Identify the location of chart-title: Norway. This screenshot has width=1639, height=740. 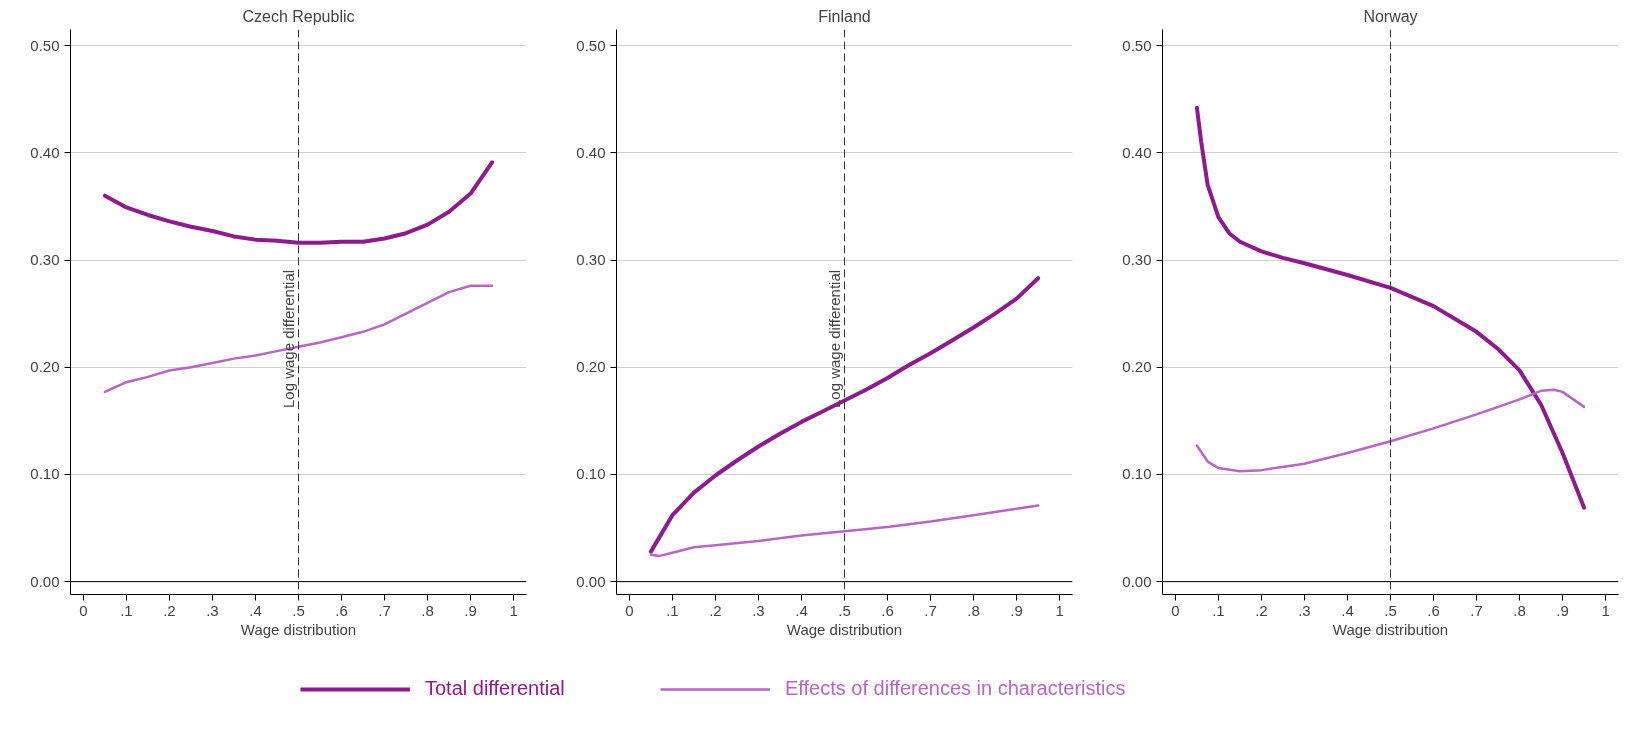
(1390, 16).